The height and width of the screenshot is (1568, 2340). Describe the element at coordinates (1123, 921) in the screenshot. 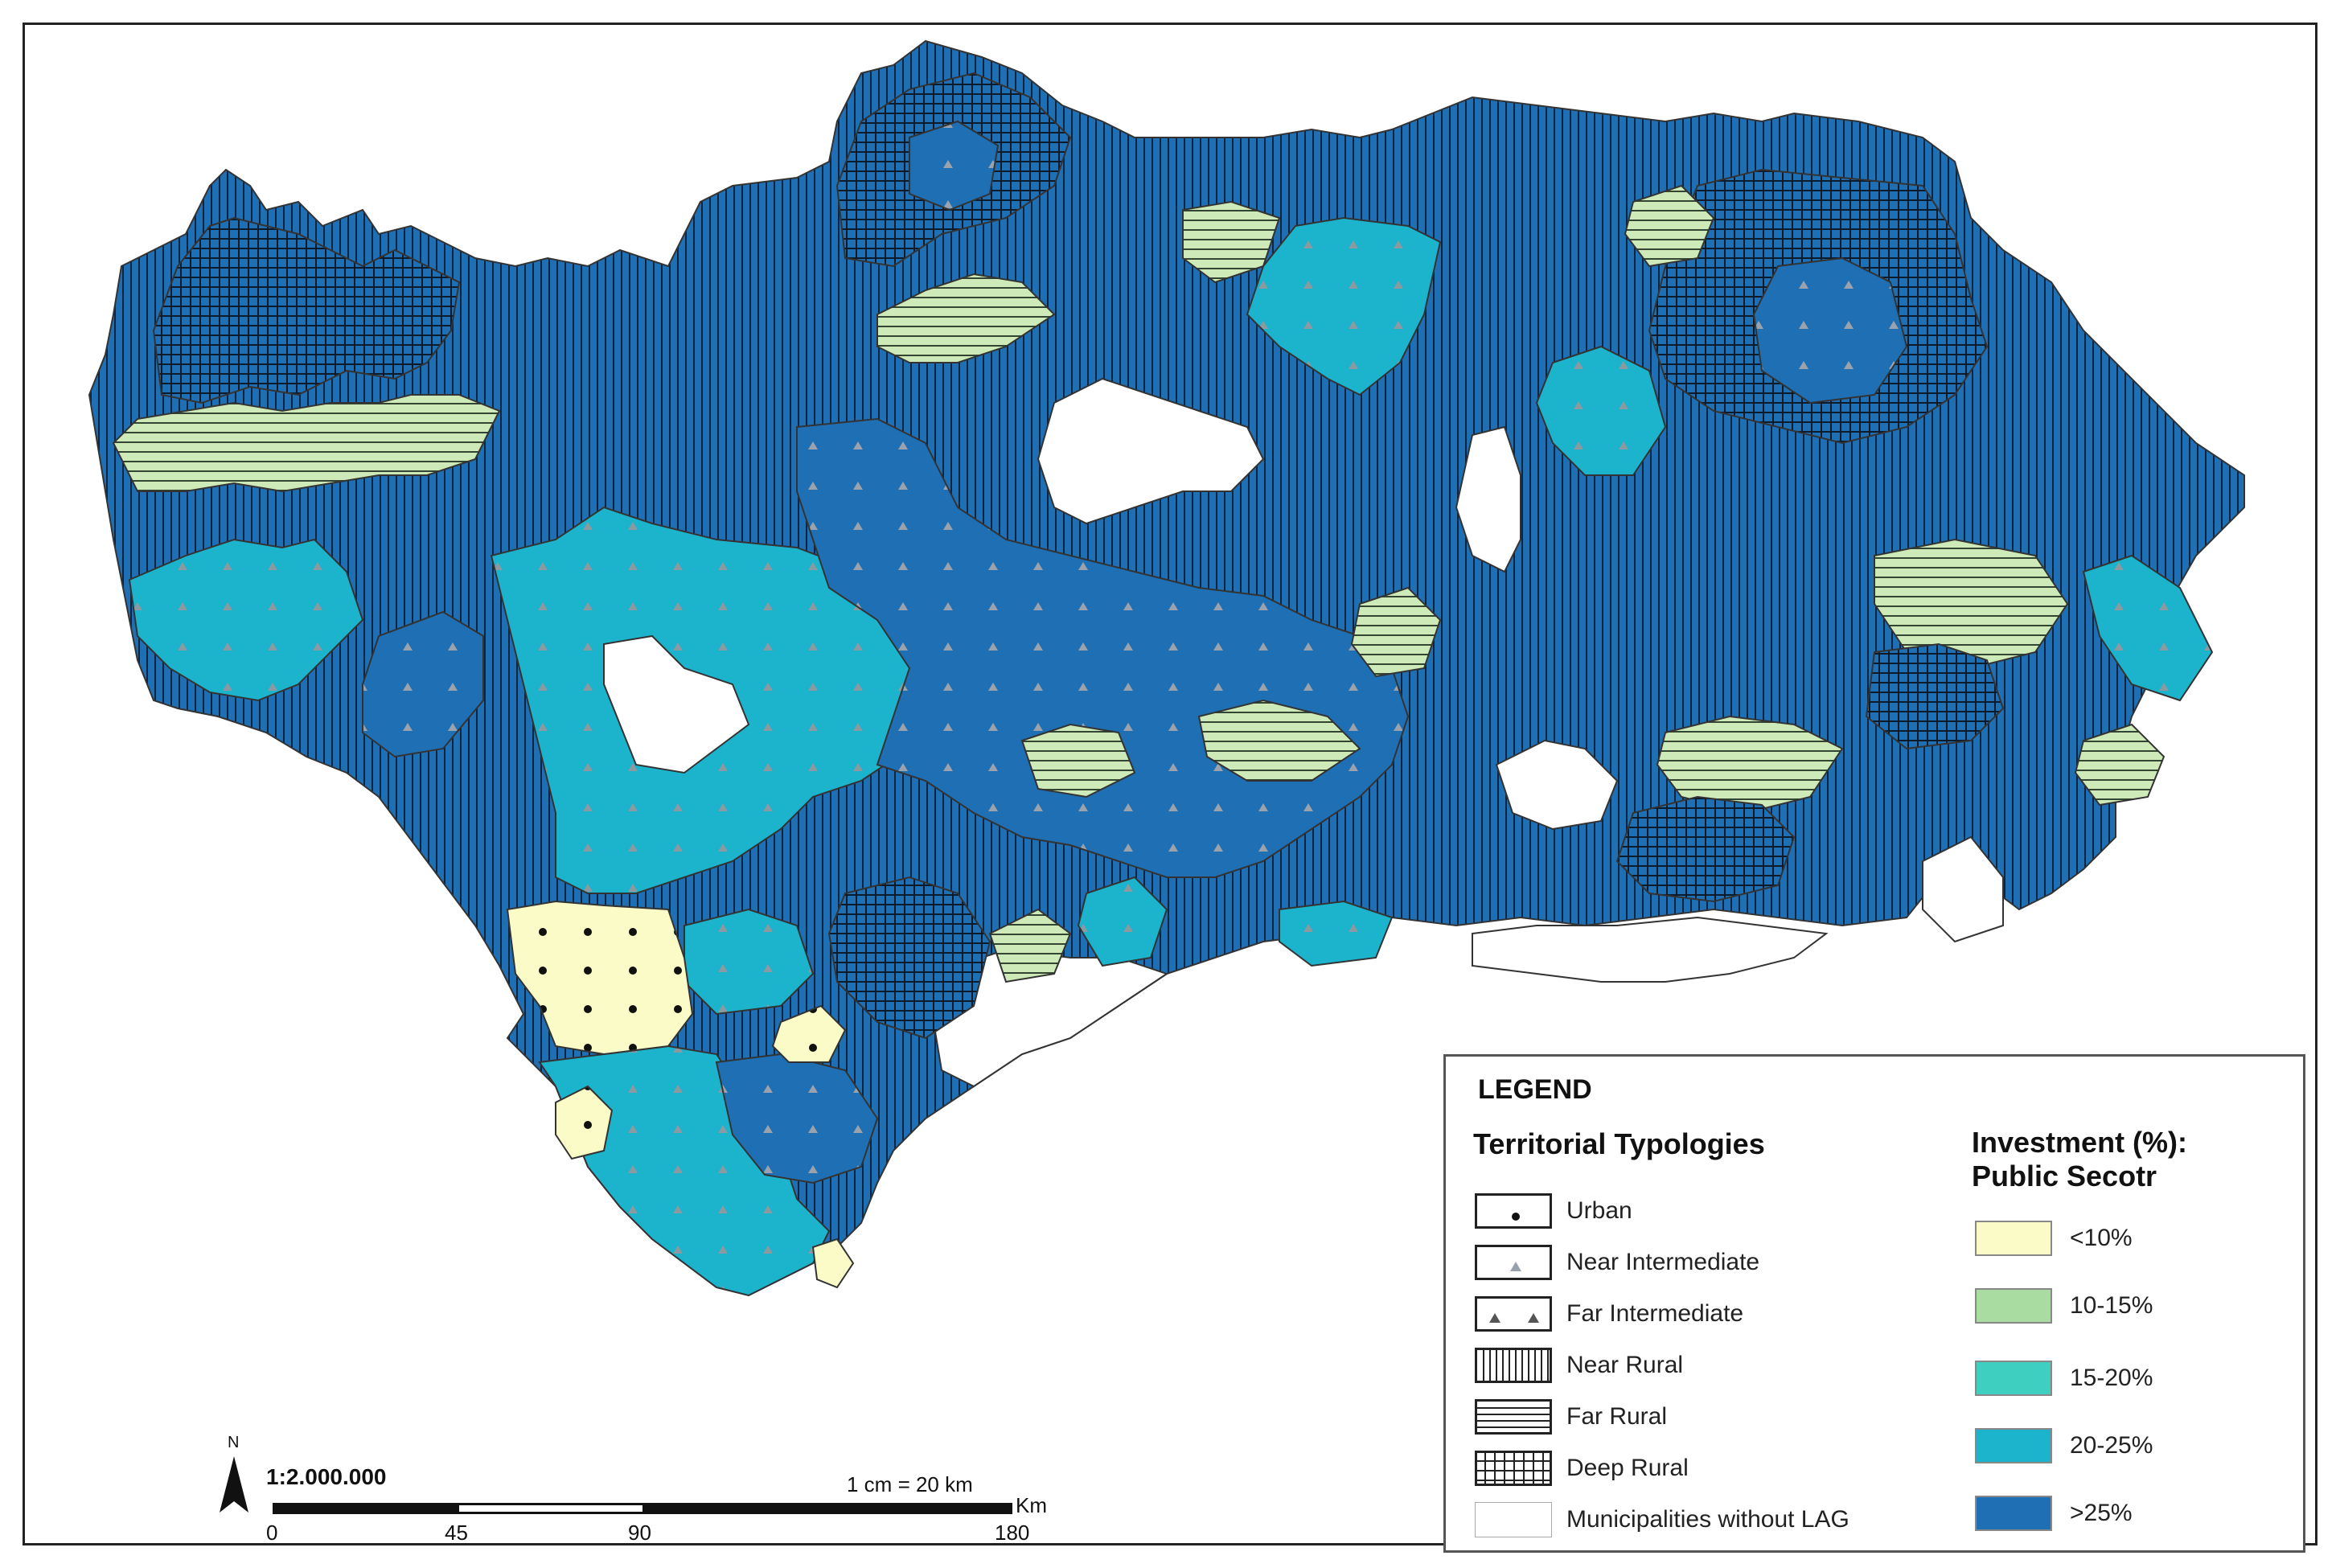

I see `near-intermediate-south-centre` at that location.